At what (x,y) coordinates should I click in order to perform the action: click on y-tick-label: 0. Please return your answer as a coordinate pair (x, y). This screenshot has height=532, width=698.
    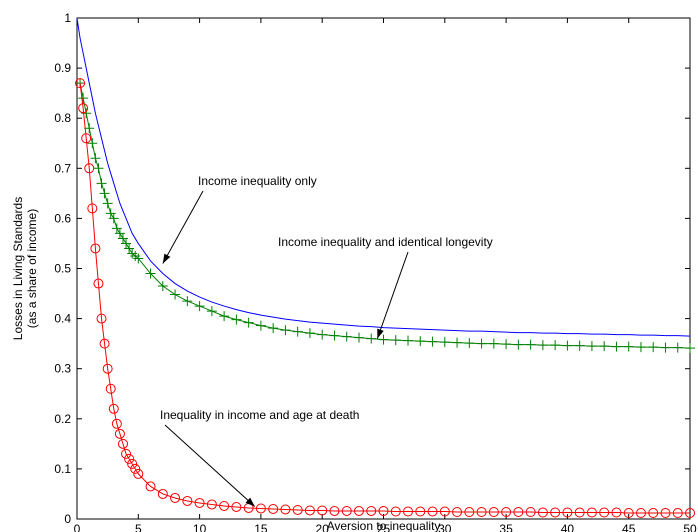
    Looking at the image, I should click on (67, 519).